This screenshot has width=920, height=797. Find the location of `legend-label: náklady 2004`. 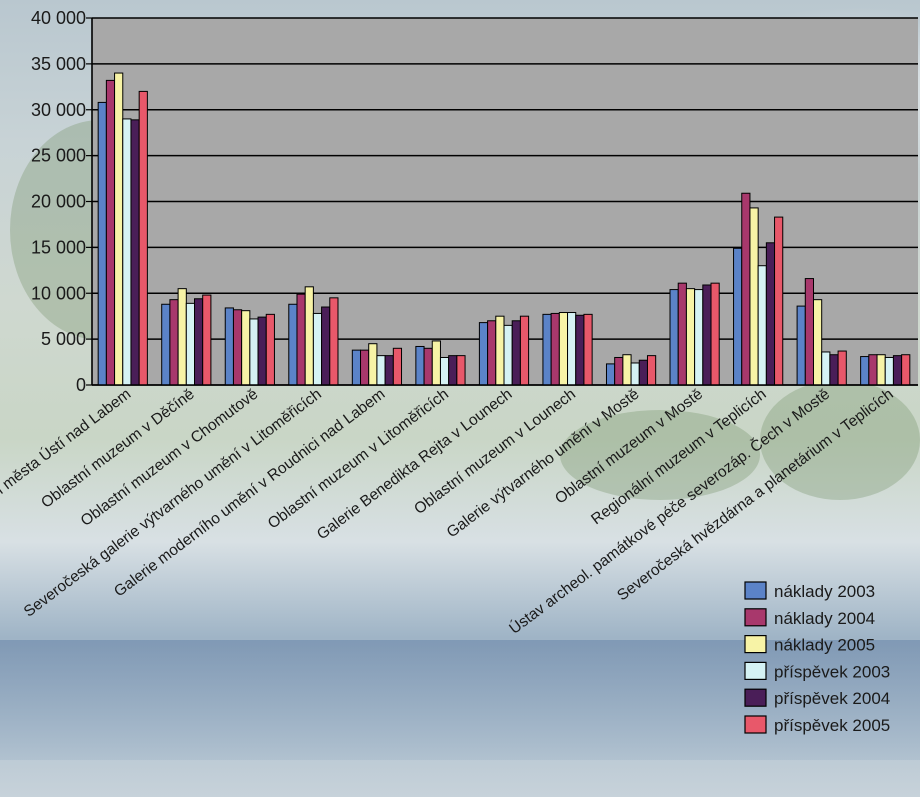

legend-label: náklady 2004 is located at coordinates (824, 618).